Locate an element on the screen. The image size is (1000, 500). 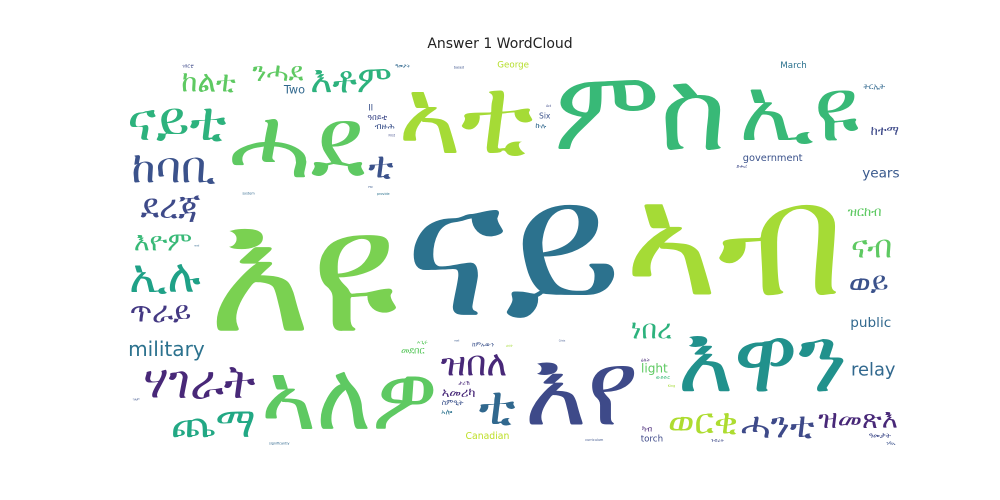
cloud-word: ኩሉ is located at coordinates (540, 125).